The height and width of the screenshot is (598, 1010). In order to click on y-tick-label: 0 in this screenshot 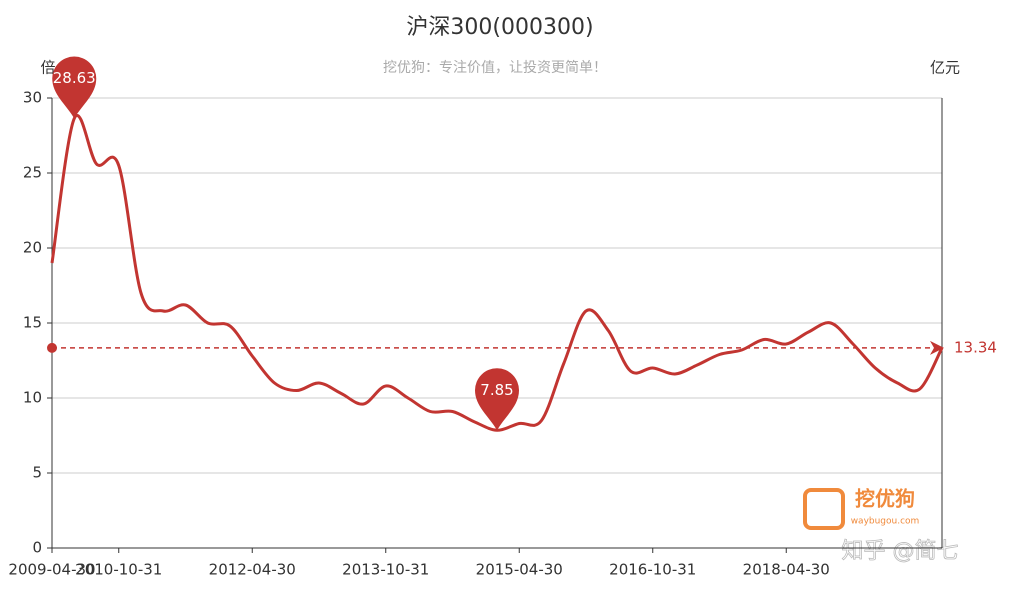, I will do `click(37, 548)`.